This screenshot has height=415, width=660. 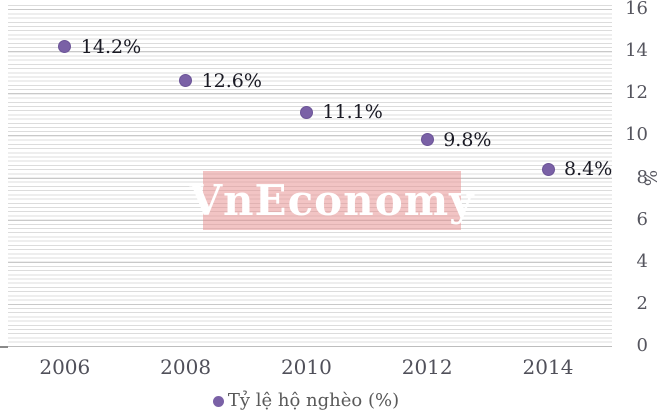 What do you see at coordinates (186, 81) in the screenshot?
I see `data-point-2008` at bounding box center [186, 81].